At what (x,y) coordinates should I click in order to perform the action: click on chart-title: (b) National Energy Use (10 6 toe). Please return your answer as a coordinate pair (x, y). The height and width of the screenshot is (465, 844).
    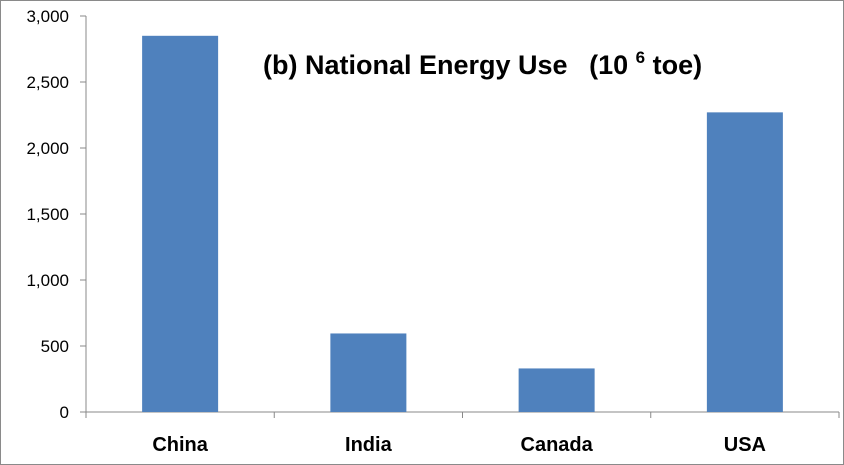
    Looking at the image, I should click on (482, 59).